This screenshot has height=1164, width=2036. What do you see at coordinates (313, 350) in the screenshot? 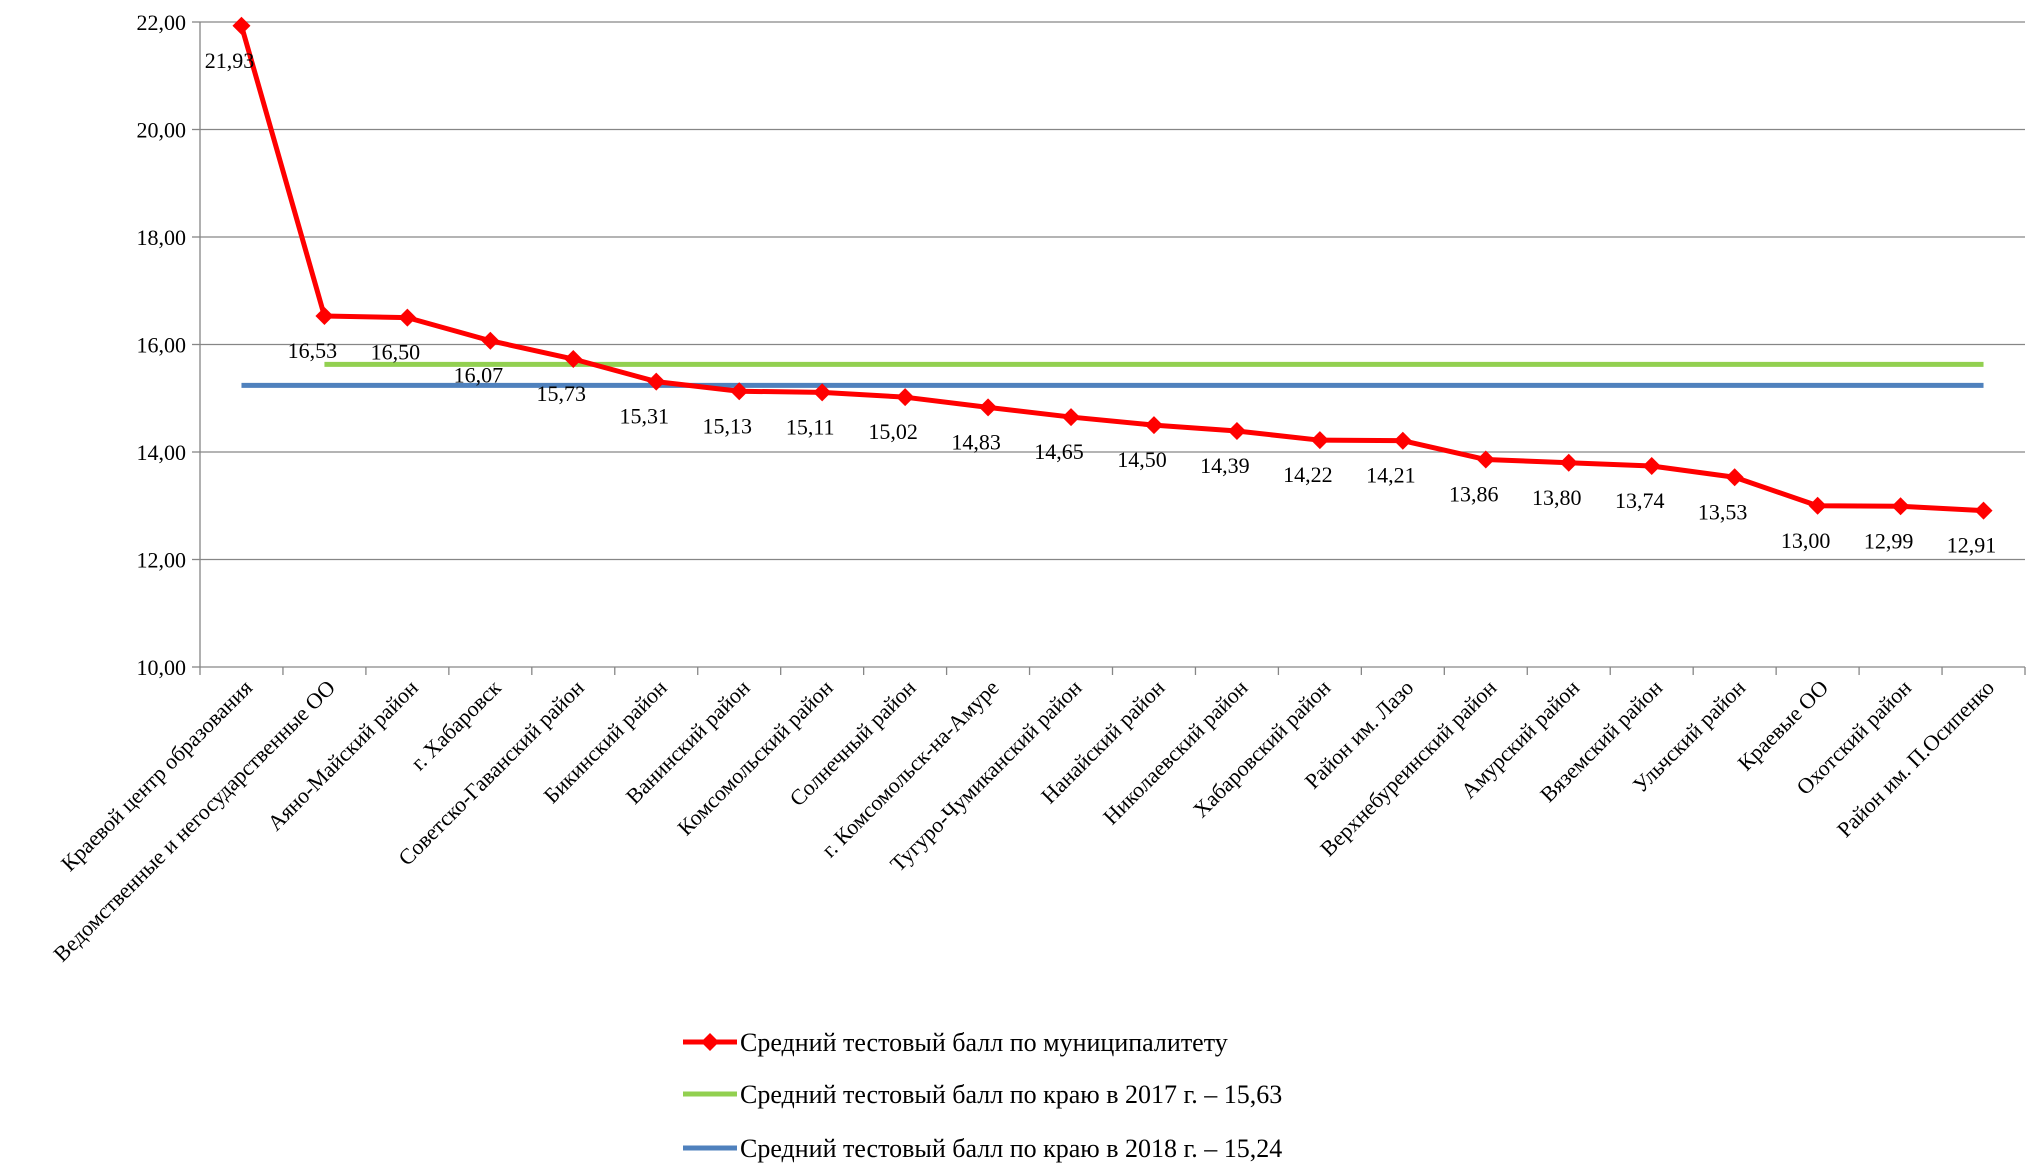
I see `data-label: 16,53` at bounding box center [313, 350].